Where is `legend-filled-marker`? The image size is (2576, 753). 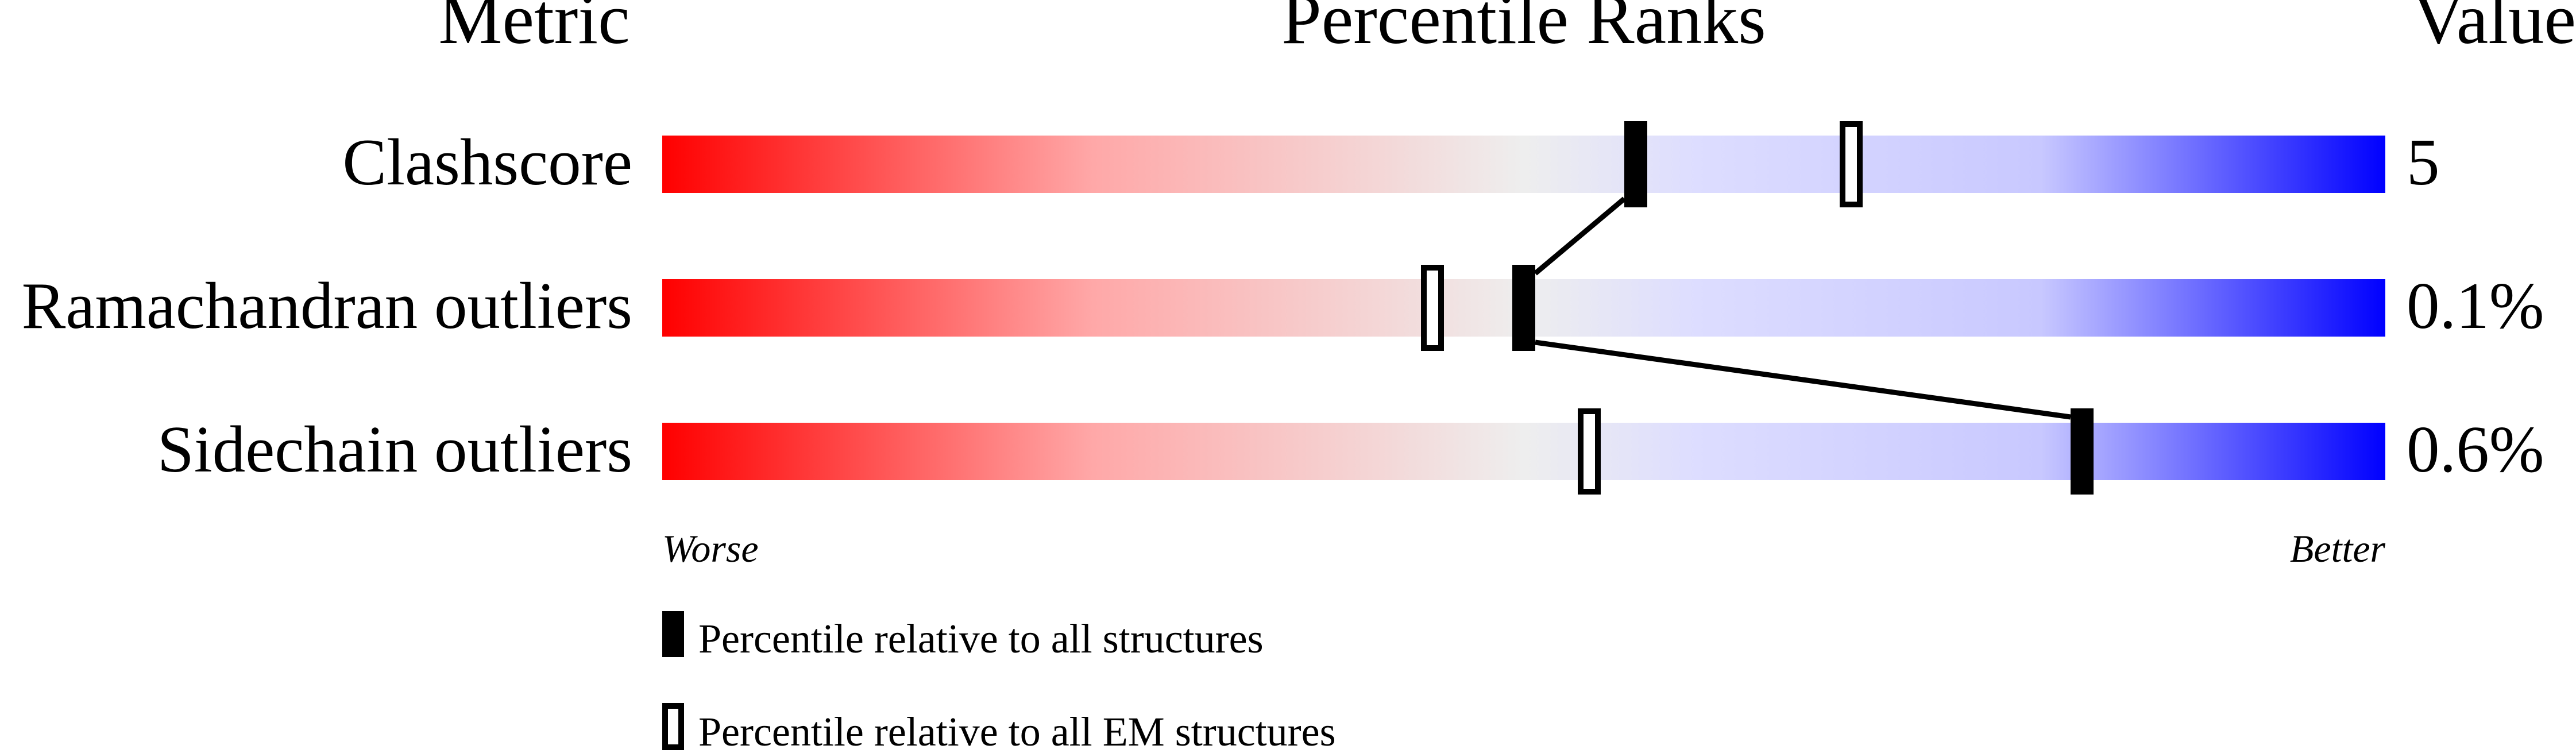
legend-filled-marker is located at coordinates (673, 634).